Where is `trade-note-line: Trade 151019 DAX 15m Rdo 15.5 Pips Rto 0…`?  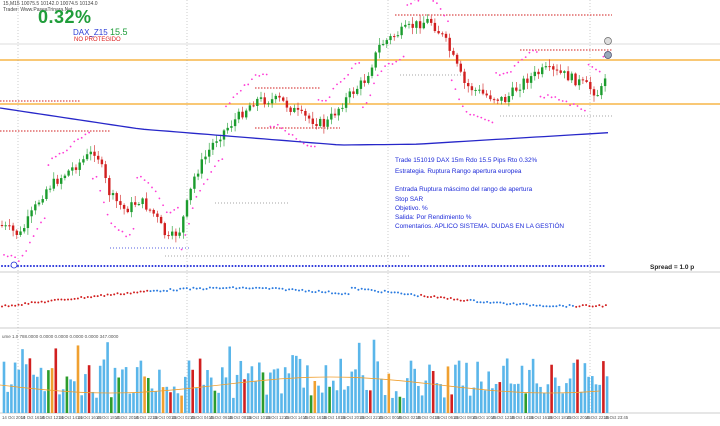 trade-note-line: Trade 151019 DAX 15m Rdo 15.5 Pips Rto 0… is located at coordinates (466, 160).